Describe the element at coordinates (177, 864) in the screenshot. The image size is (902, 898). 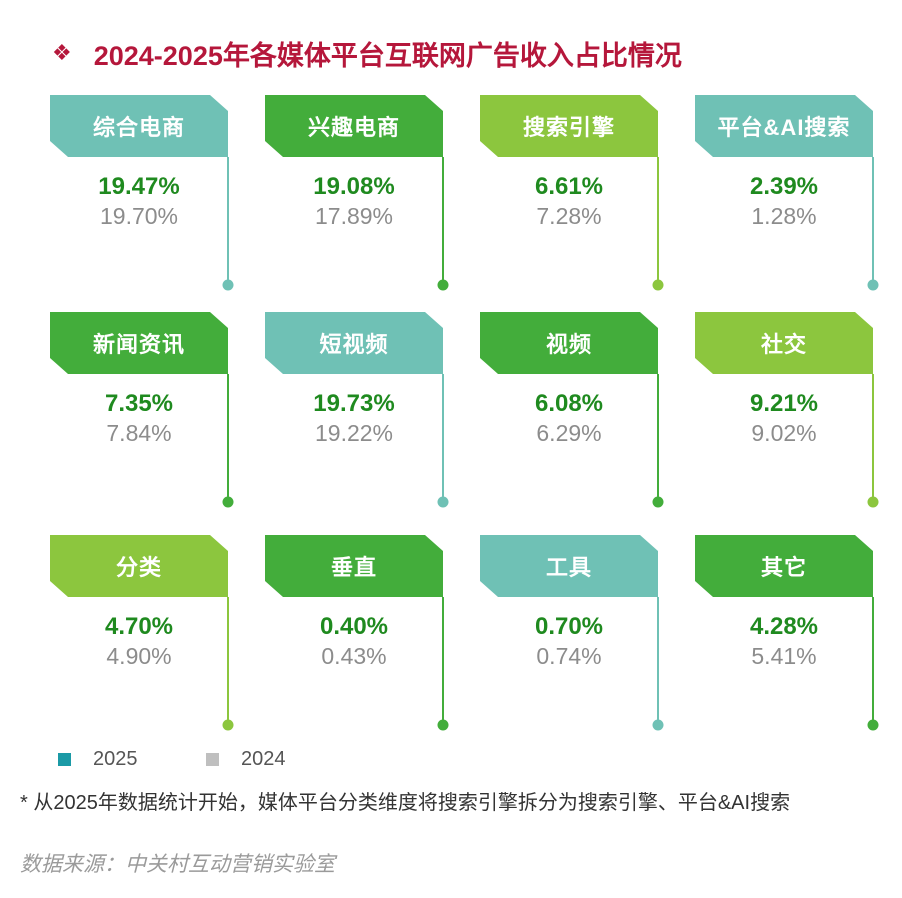
I see `data-source: 数据来源：中关村互动营销实验室` at that location.